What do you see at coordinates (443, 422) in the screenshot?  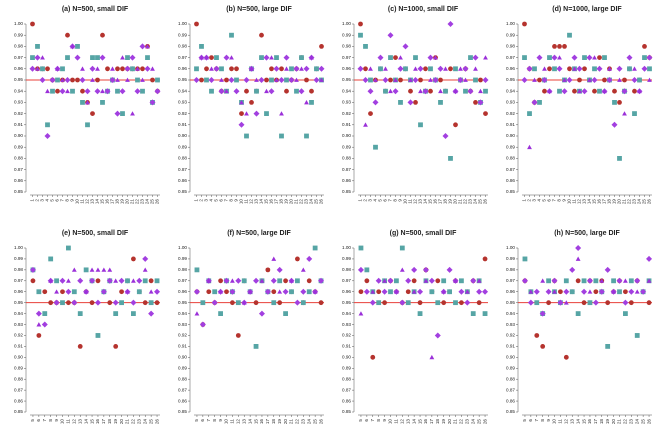 I see `x-tick-label: 19` at bounding box center [443, 422].